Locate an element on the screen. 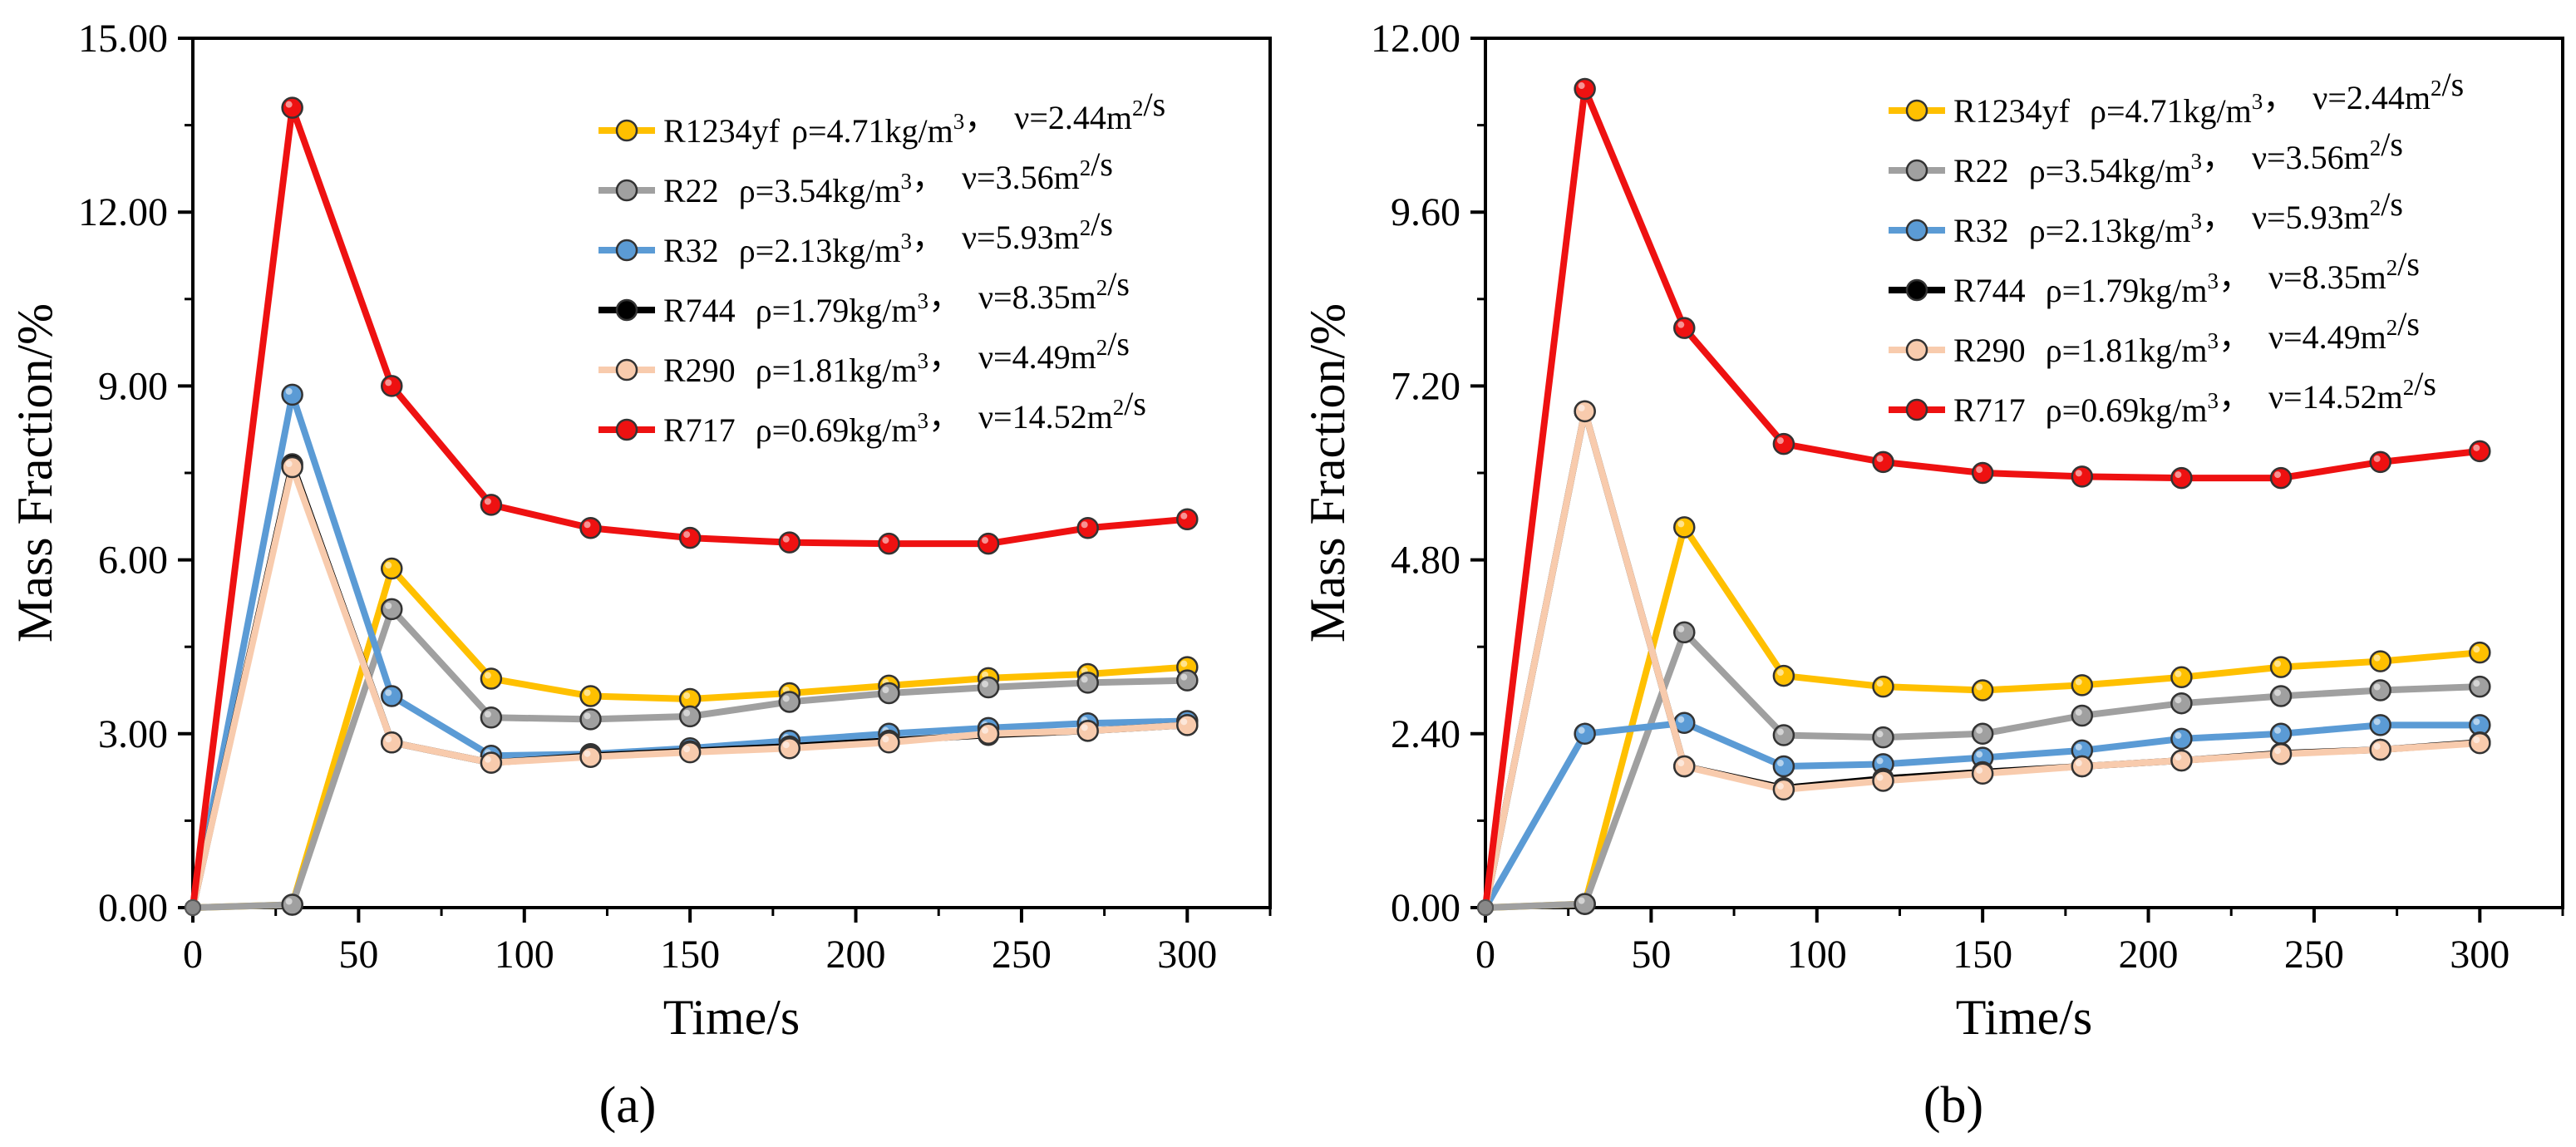 This screenshot has width=2576, height=1147. y-axis-title: Mass Fraction/% is located at coordinates (1327, 473).